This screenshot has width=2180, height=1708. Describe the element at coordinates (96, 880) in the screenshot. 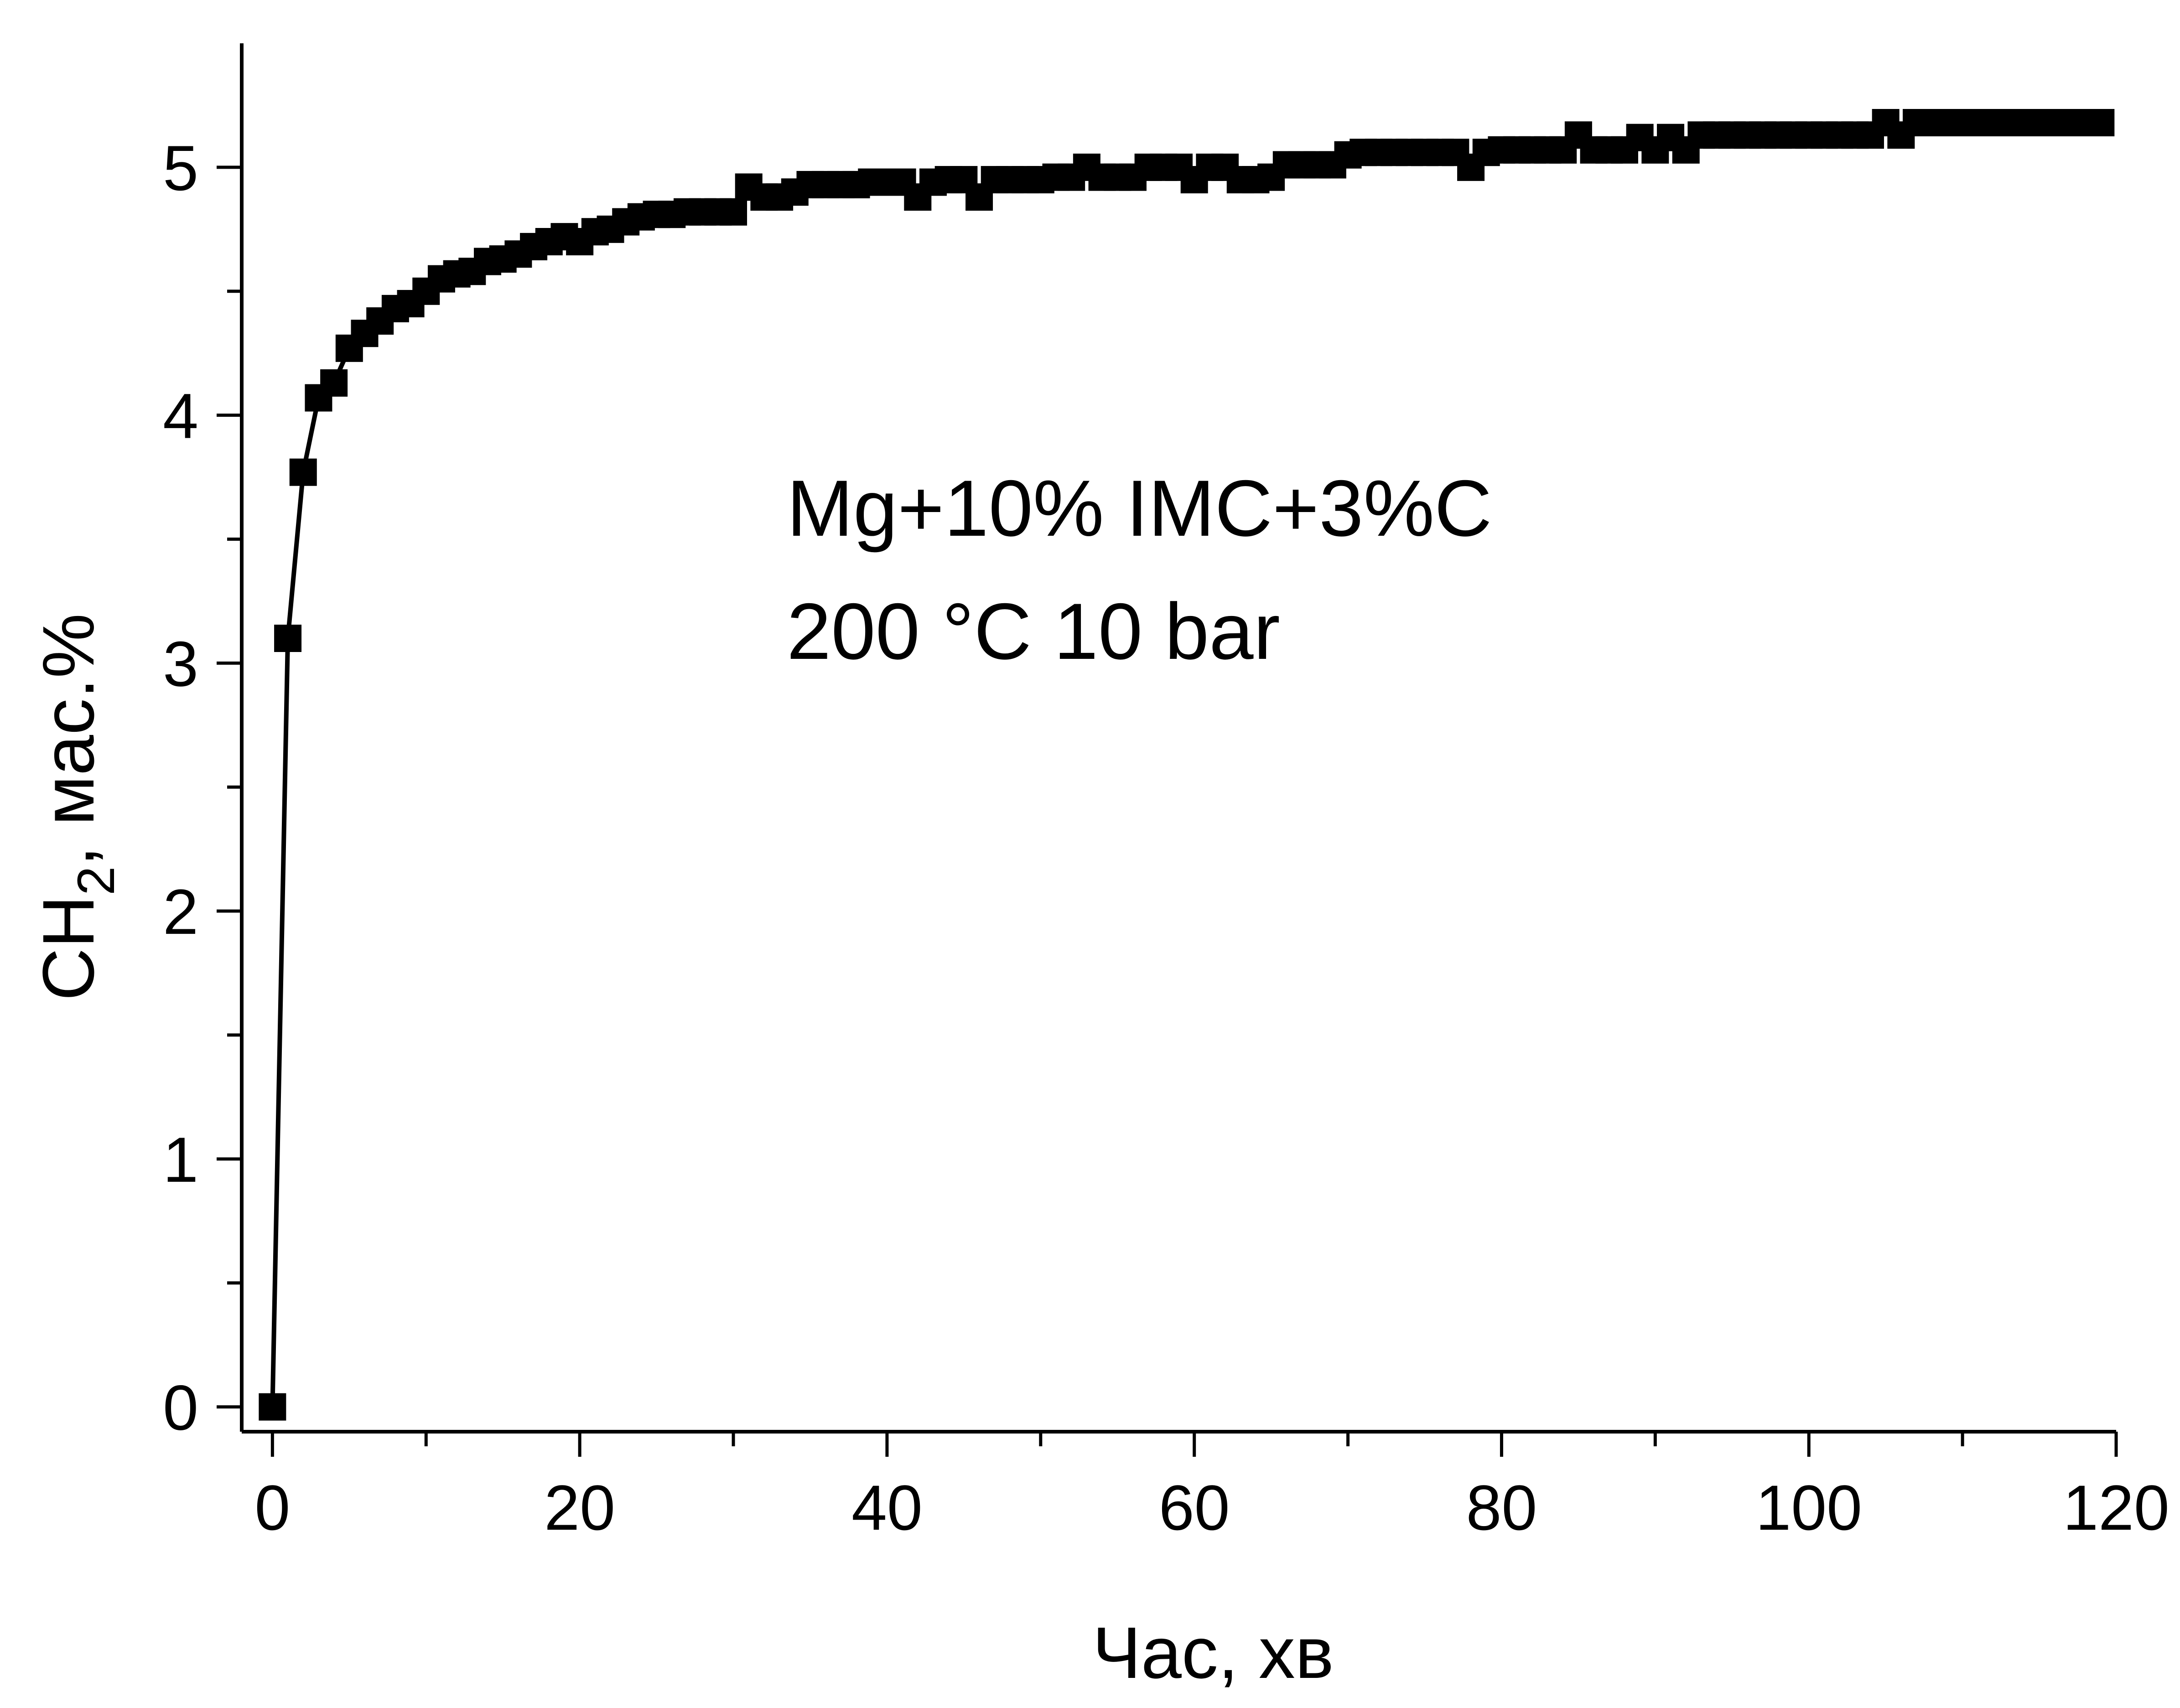

I see `y-axis-title-subscript: 2` at that location.